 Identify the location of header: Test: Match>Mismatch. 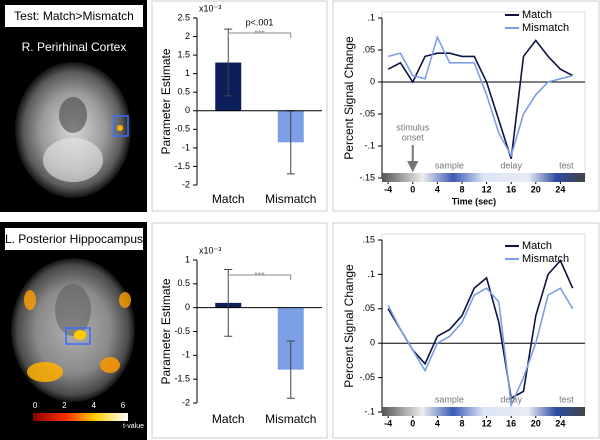
(74, 16).